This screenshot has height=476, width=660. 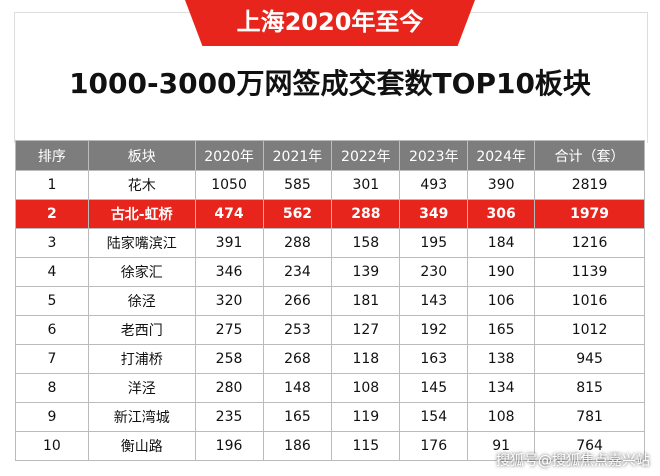 I want to click on table-cell: 192, so click(x=434, y=330).